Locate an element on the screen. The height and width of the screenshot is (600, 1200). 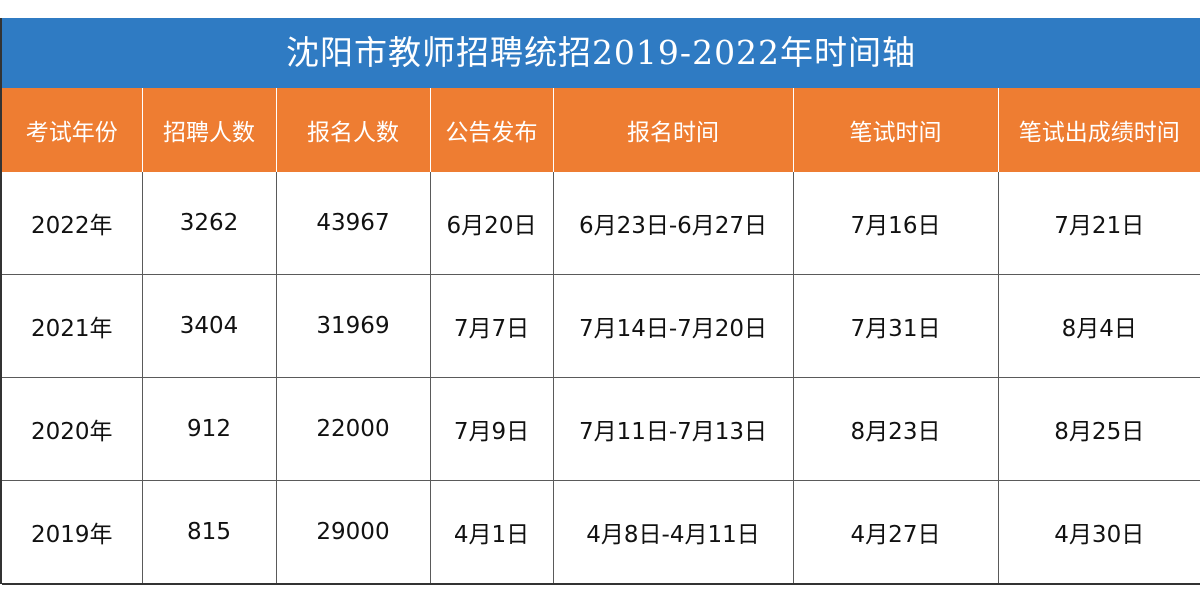
cell-registration-time: 7月11日-7月13日 is located at coordinates (673, 429).